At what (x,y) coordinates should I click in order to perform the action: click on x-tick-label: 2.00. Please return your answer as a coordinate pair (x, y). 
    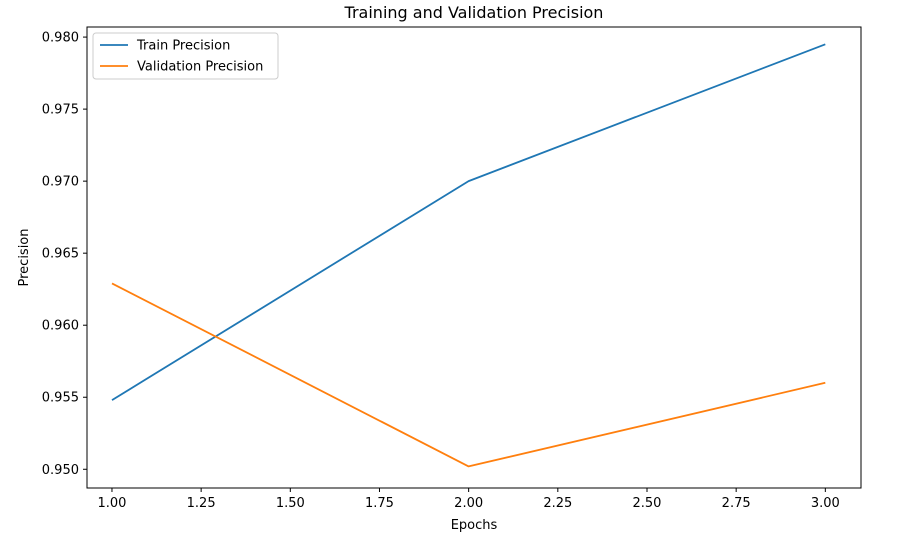
    Looking at the image, I should click on (468, 503).